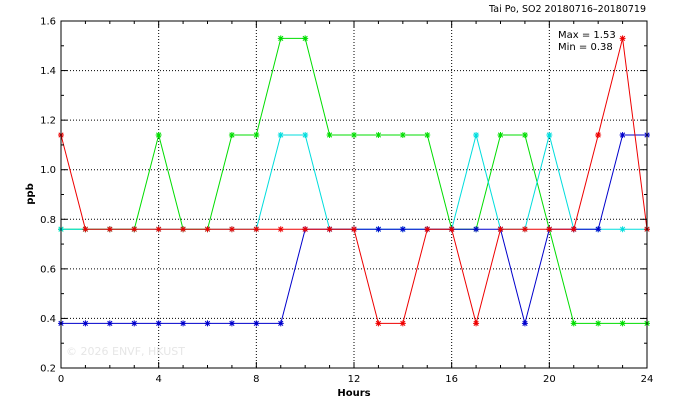  Describe the element at coordinates (48, 121) in the screenshot. I see `y-tick-label: 1.2` at that location.